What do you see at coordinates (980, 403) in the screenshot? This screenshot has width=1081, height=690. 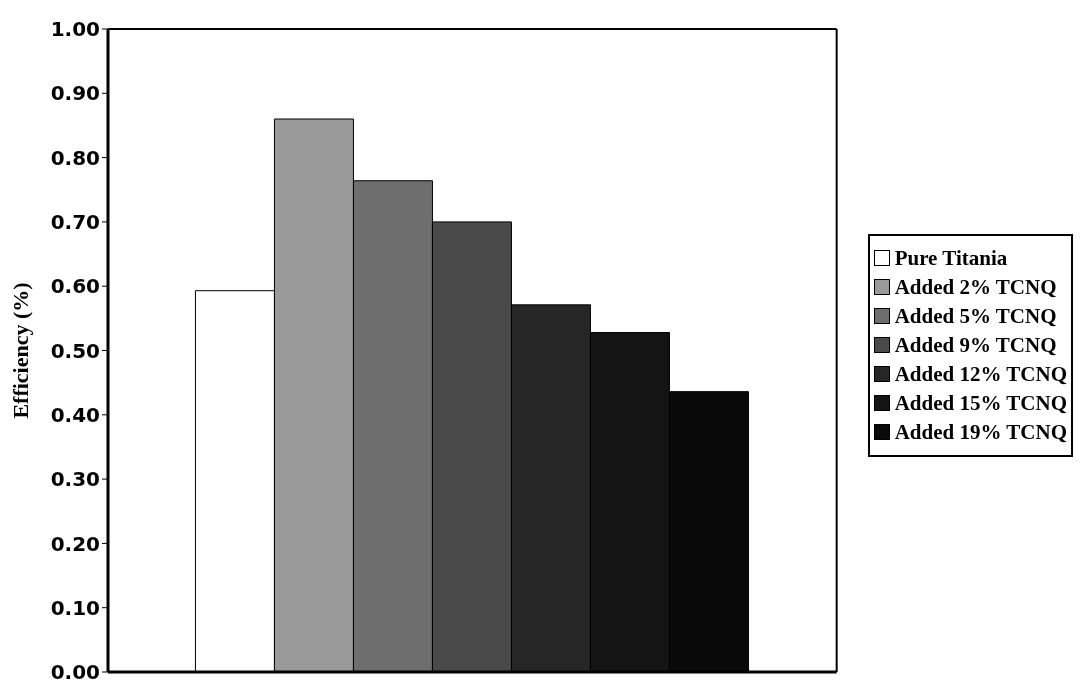 I see `legend-label: Added 15% TCNQ` at bounding box center [980, 403].